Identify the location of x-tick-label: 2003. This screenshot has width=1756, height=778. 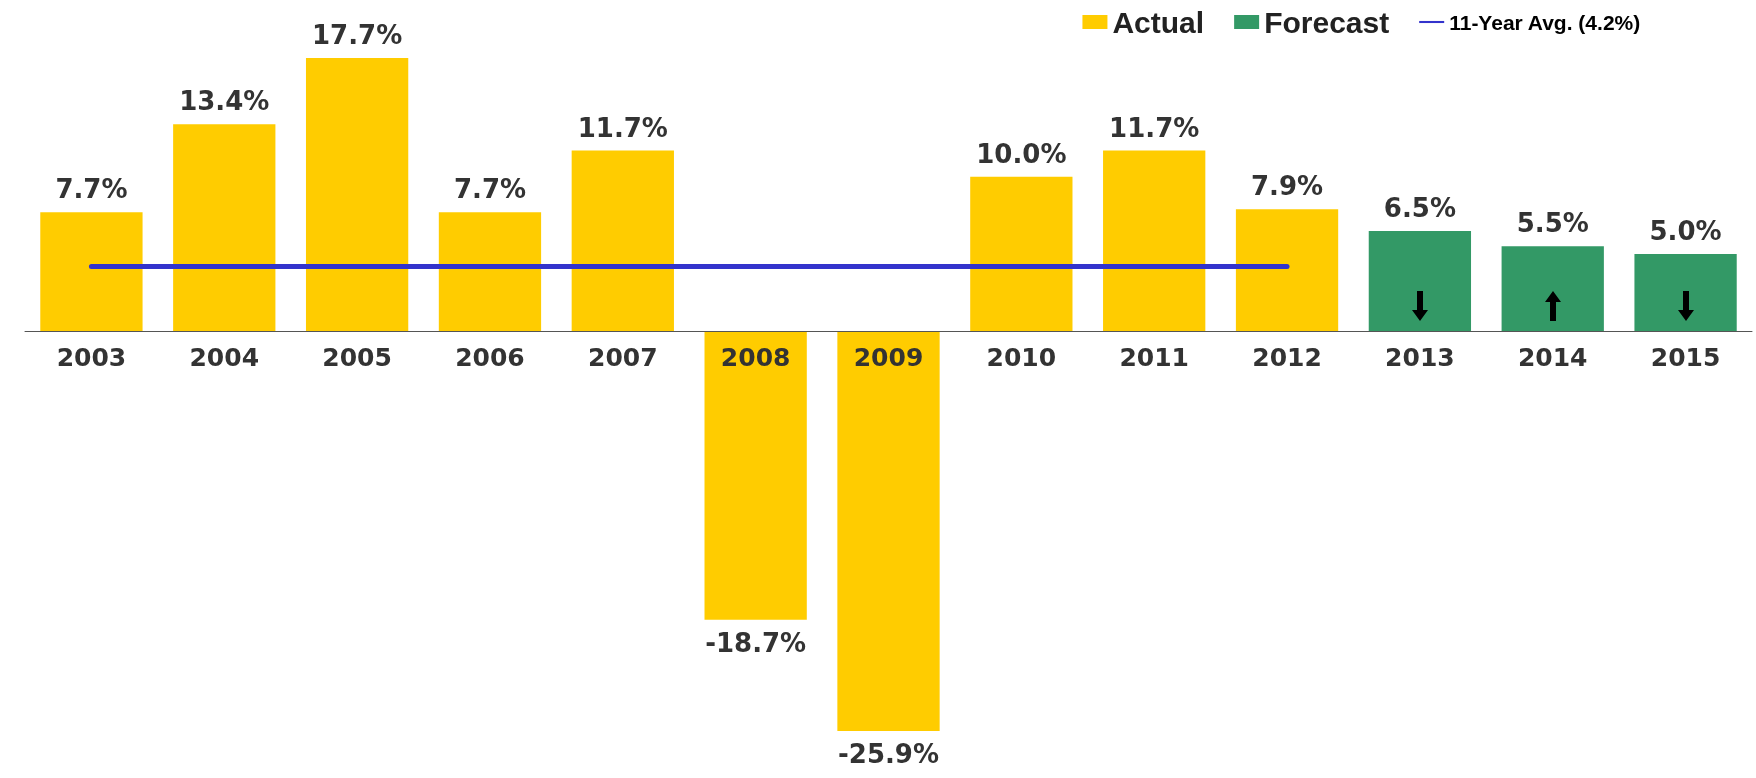
(91, 358).